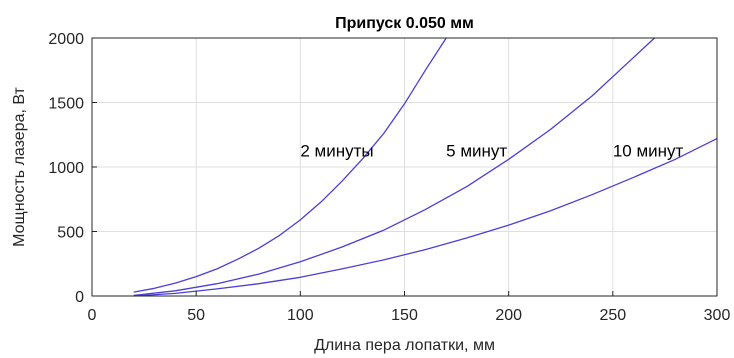  What do you see at coordinates (476, 151) in the screenshot?
I see `annotation-2: 5 минут` at bounding box center [476, 151].